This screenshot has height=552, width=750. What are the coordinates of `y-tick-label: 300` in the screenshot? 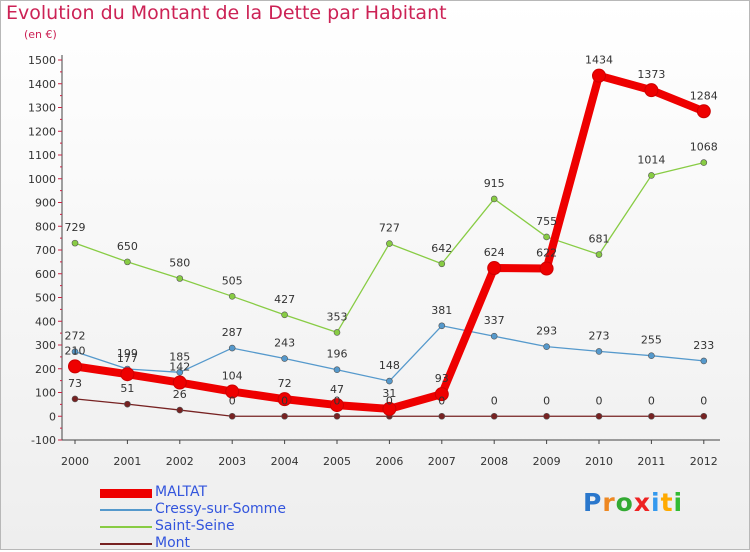 It's located at (45, 345).